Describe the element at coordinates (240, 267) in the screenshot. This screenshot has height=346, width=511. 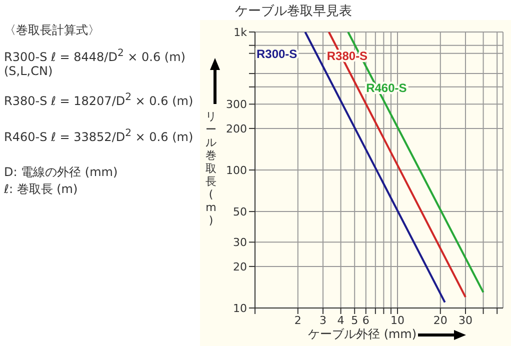
I see `y-tick-label: 20` at that location.